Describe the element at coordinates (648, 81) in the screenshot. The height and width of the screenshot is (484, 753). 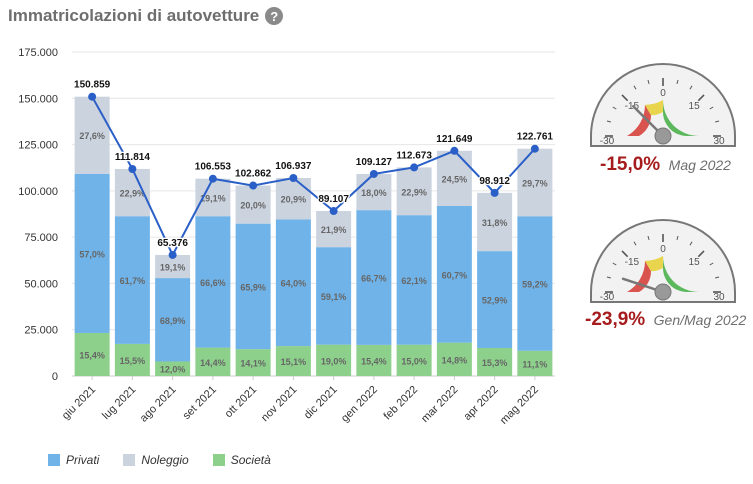
I see `gauge0-tick--5` at that location.